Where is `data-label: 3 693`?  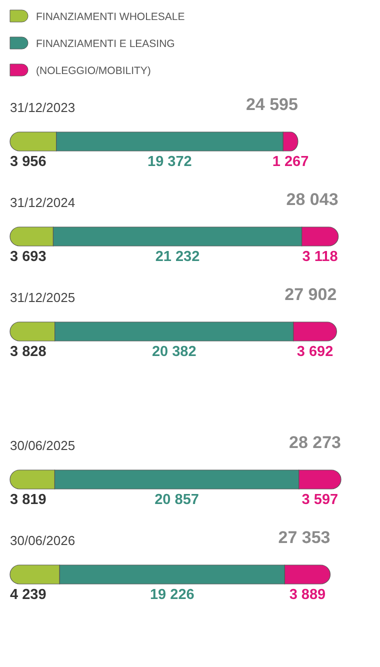
data-label: 3 693 is located at coordinates (28, 257).